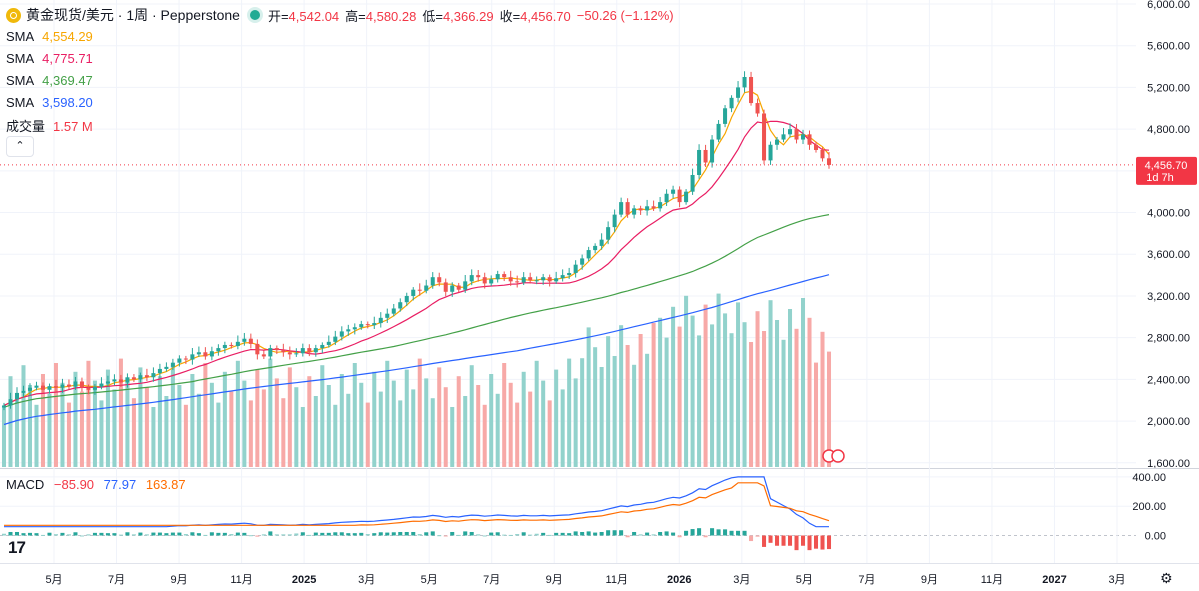 This screenshot has height=591, width=1199. I want to click on time-tick-label: 2027, so click(1054, 580).